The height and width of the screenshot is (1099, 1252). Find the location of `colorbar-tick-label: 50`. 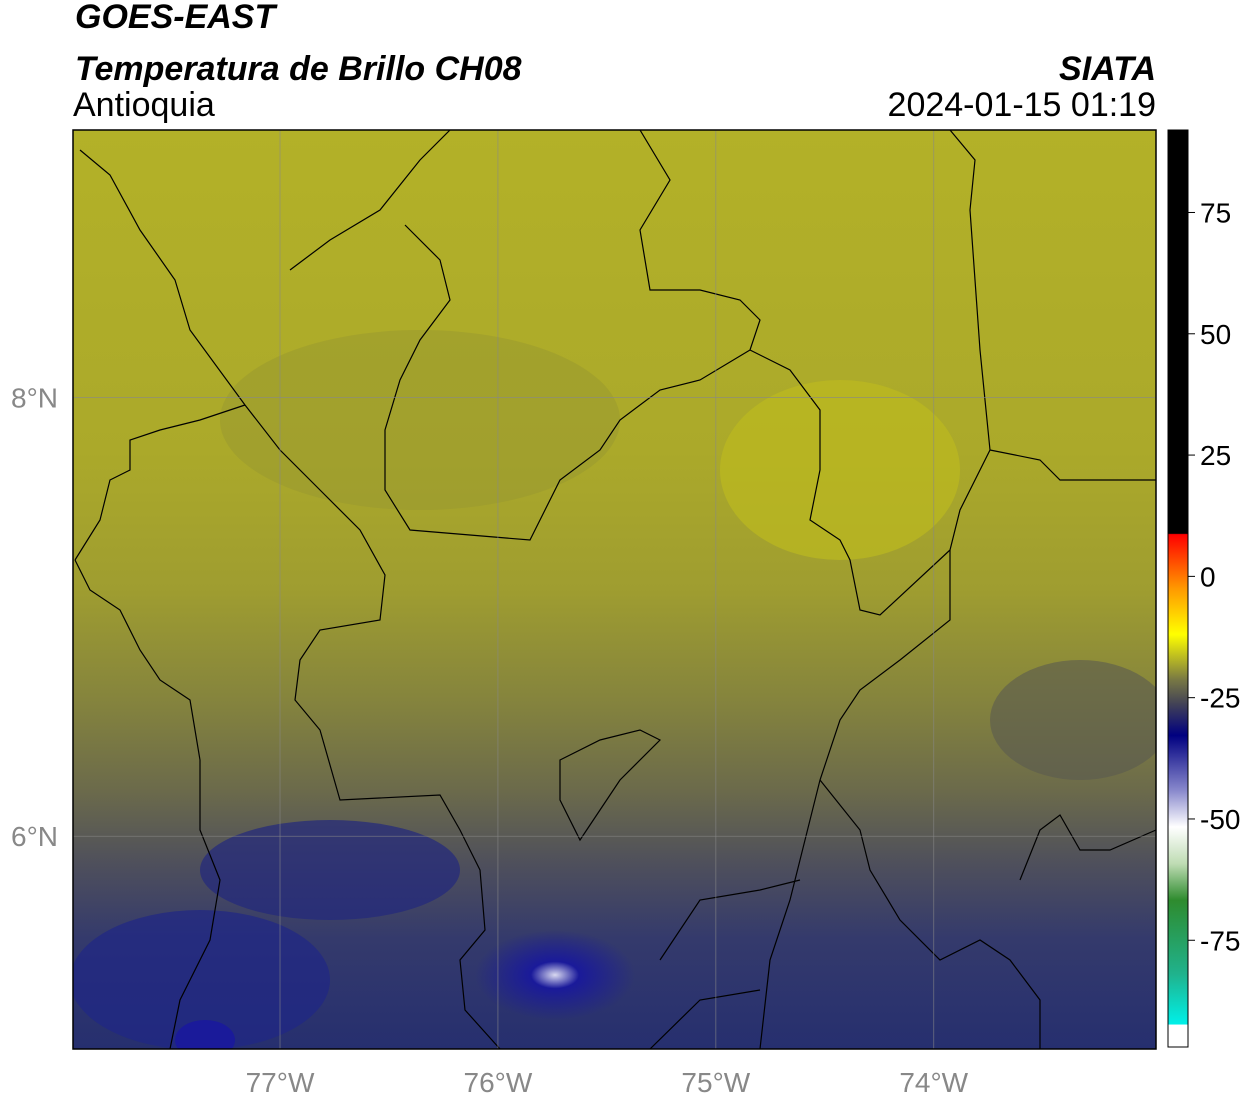

colorbar-tick-label: 50 is located at coordinates (1215, 334).